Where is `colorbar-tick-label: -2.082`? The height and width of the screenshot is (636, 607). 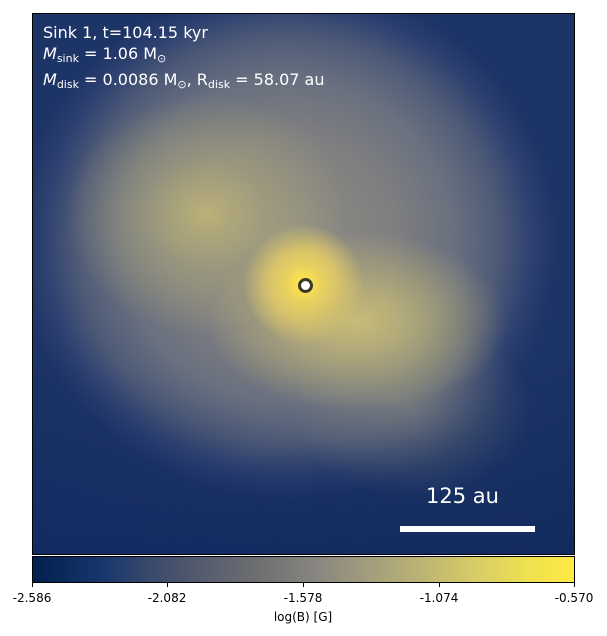 colorbar-tick-label: -2.082 is located at coordinates (167, 598).